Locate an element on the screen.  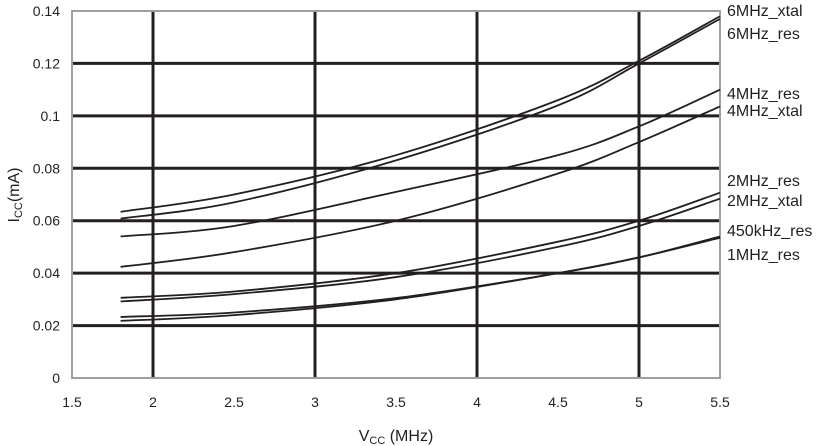
series-line-1MHz_res is located at coordinates (420, 279).